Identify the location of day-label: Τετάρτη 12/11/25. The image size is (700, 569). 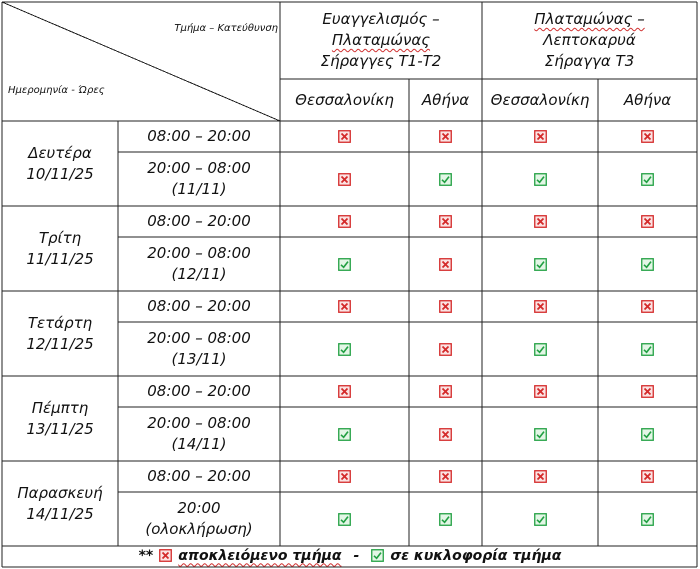
(60, 333).